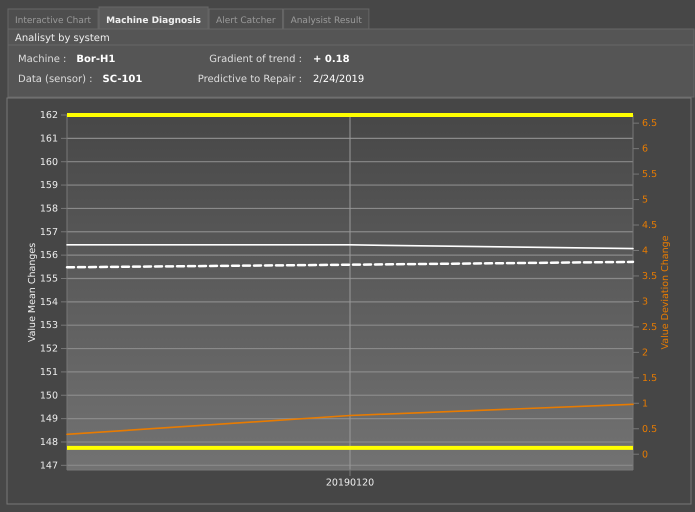  I want to click on y2-tick-label: 5.5, so click(650, 174).